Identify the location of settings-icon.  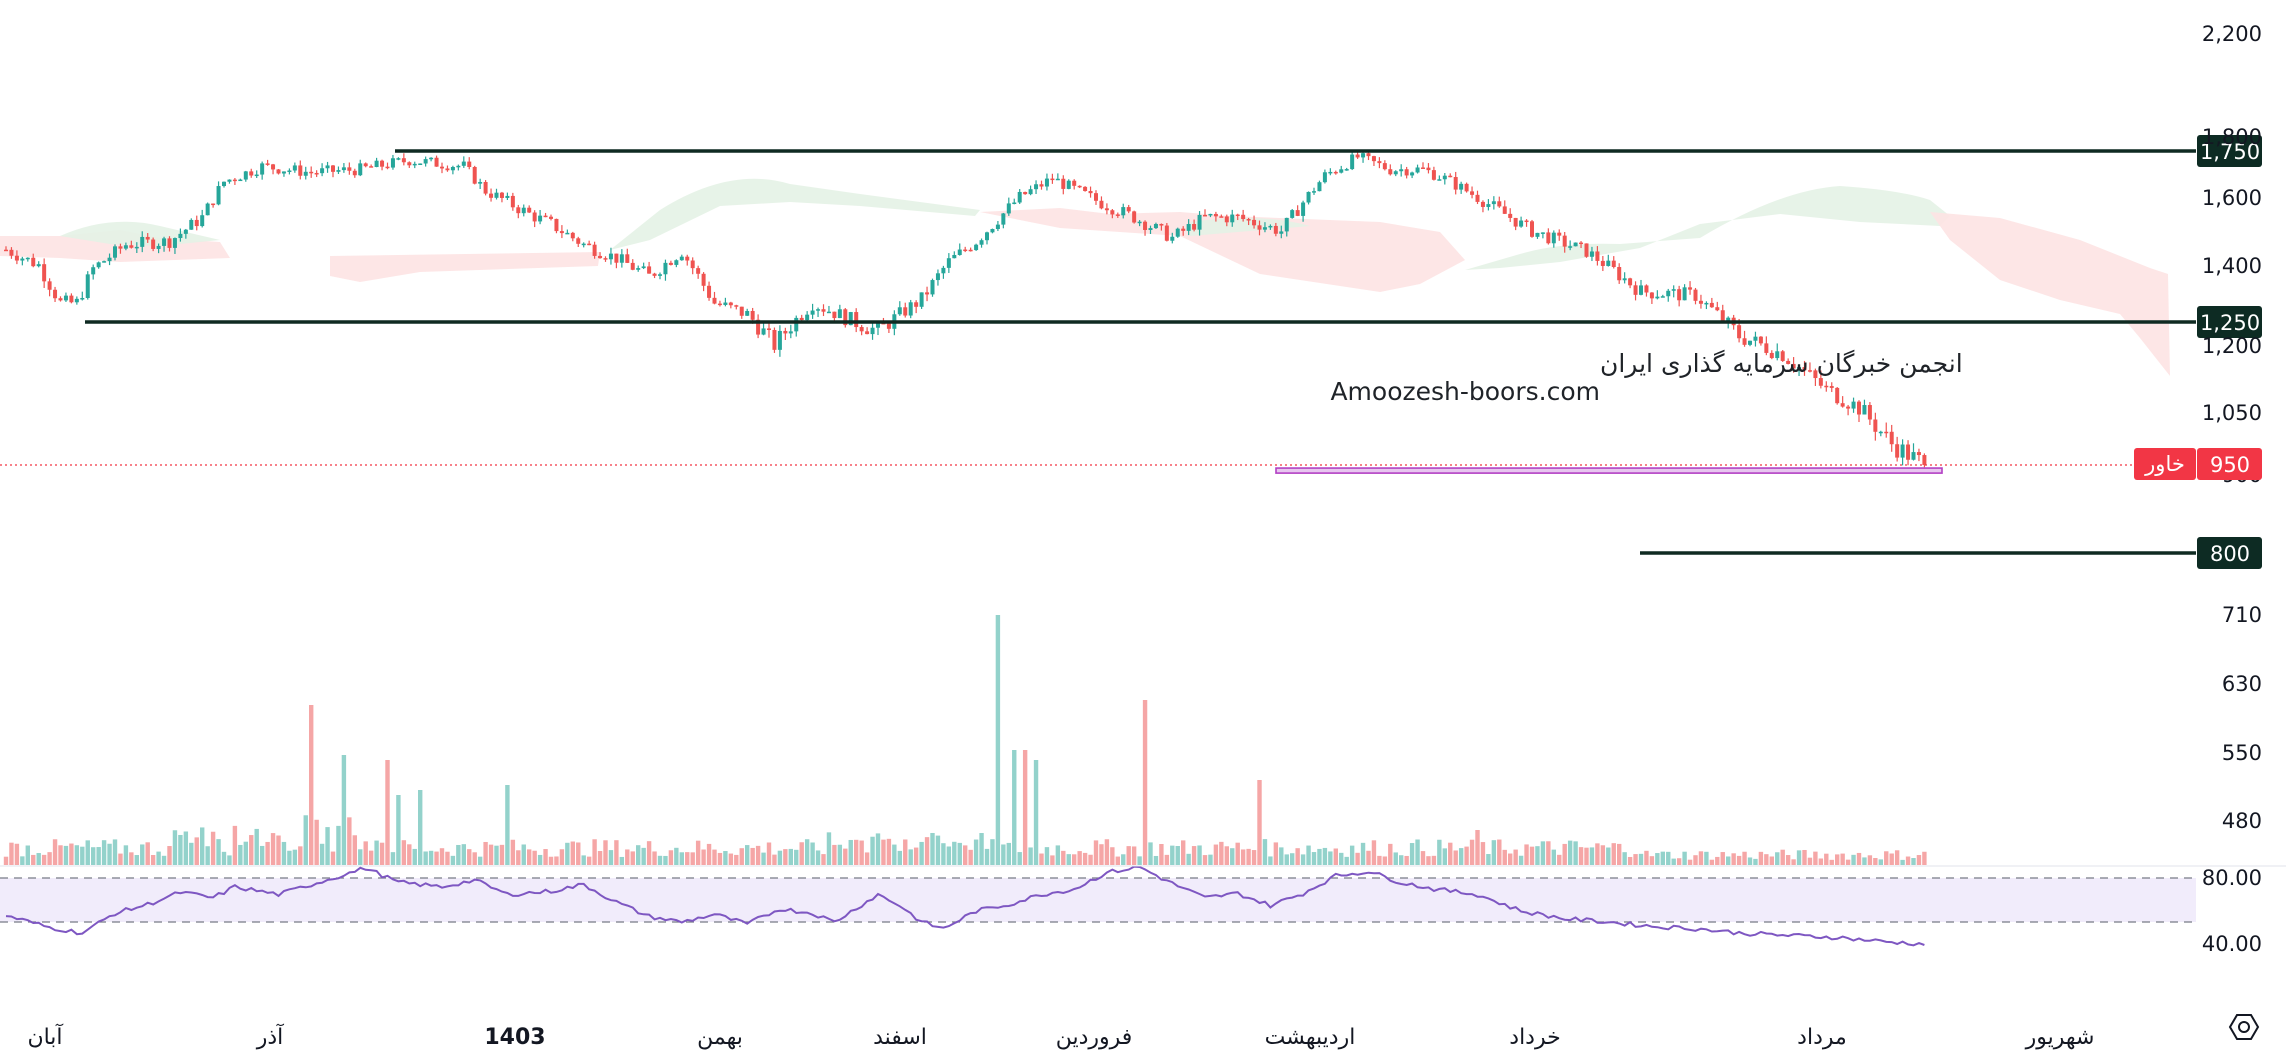
(2244, 1027).